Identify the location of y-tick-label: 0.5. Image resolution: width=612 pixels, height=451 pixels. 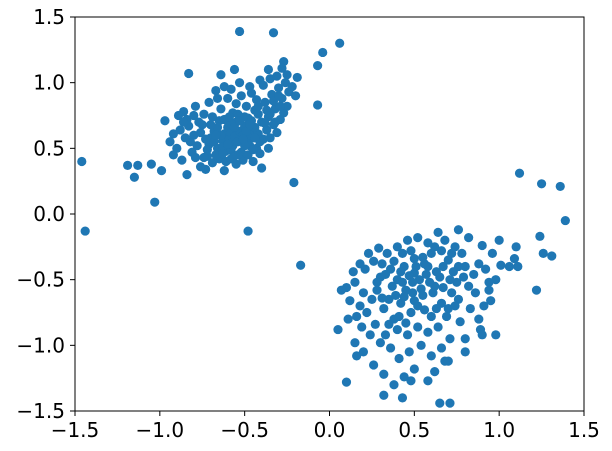
(49, 148).